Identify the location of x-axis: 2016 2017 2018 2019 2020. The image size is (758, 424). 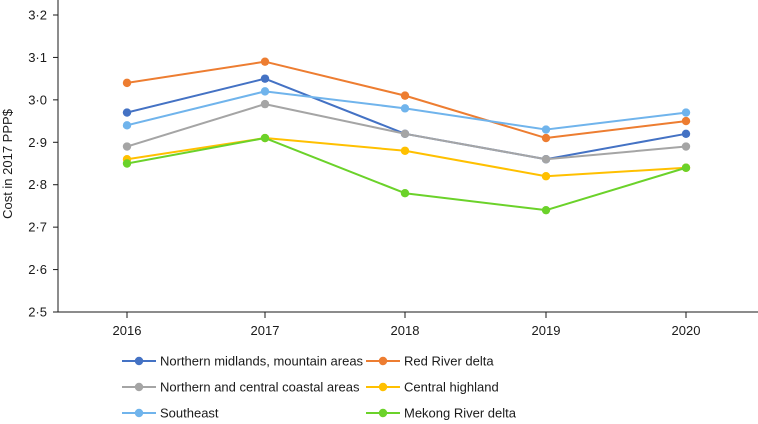
(408, 324).